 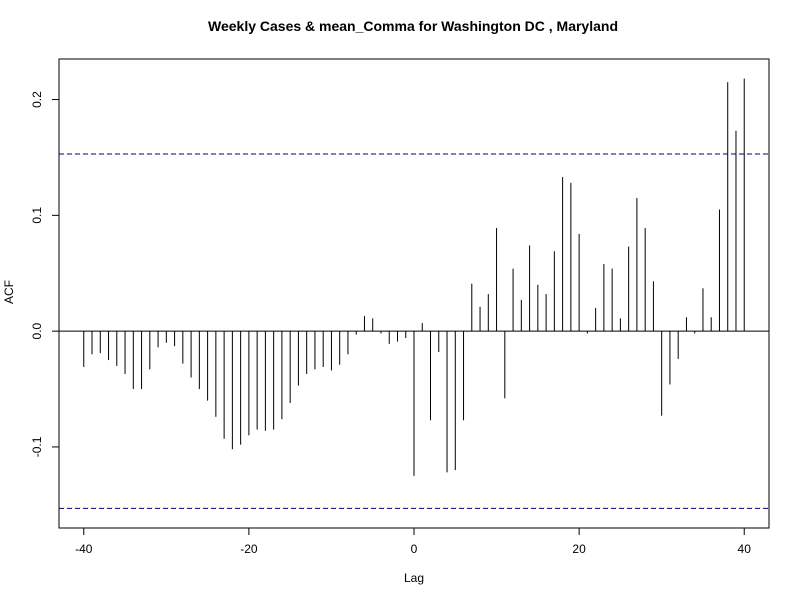 I want to click on x-tick-label: -40, so click(x=84, y=549).